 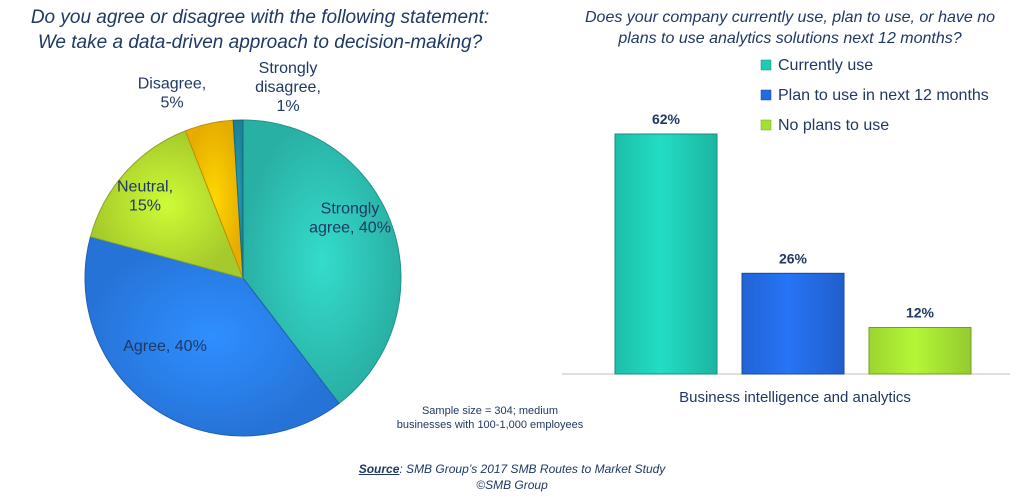 What do you see at coordinates (793, 258) in the screenshot?
I see `bar-value-label-plan-to-use-in-next-12-months: 26%` at bounding box center [793, 258].